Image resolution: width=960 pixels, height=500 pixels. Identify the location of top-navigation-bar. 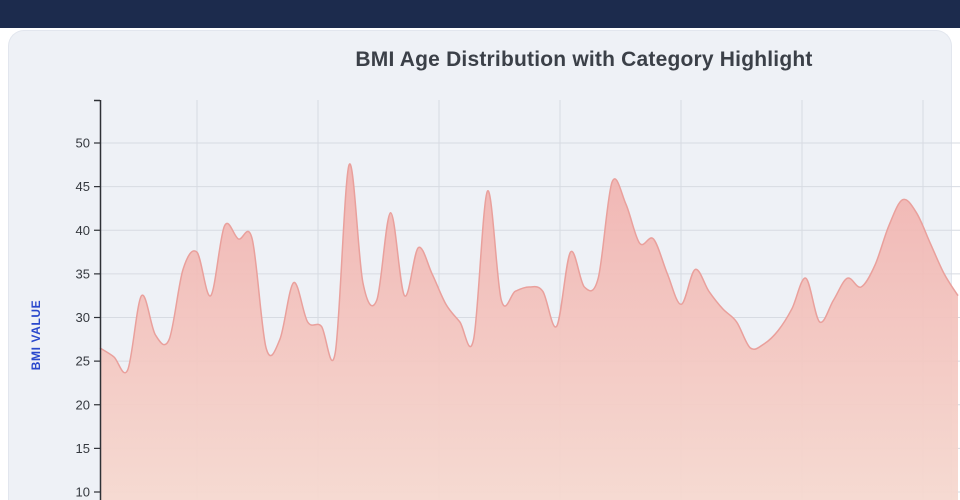
(480, 14).